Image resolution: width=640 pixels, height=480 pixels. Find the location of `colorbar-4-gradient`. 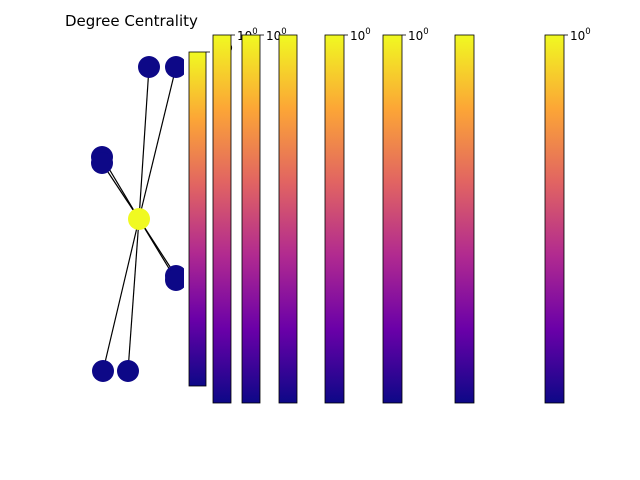

colorbar-4-gradient is located at coordinates (288, 219).